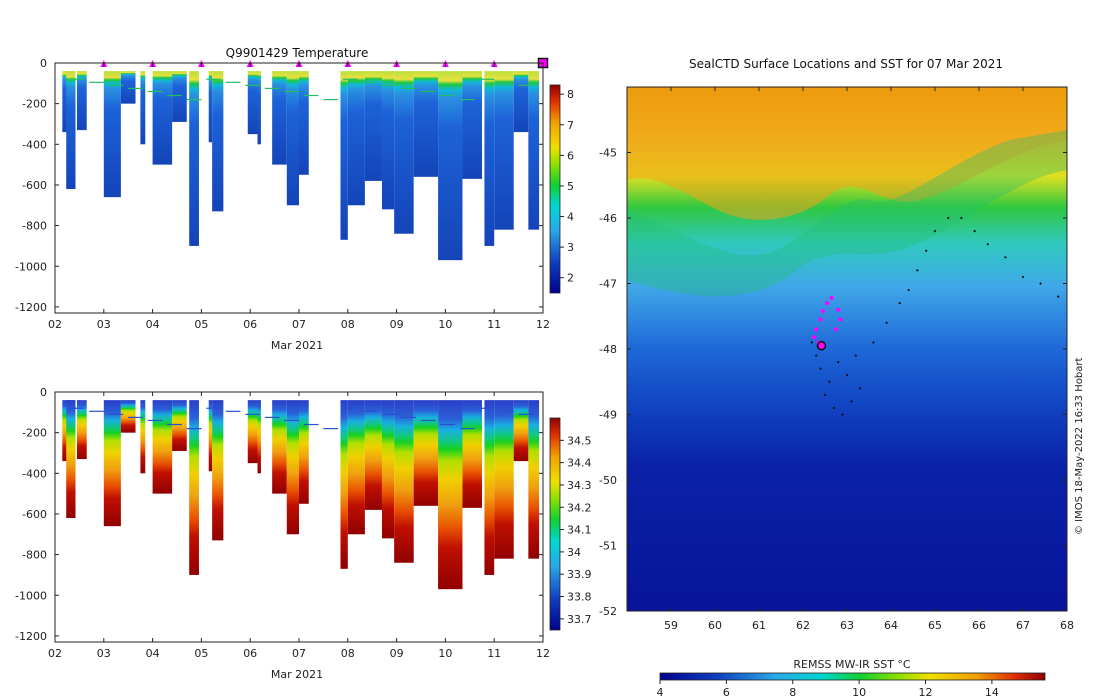  What do you see at coordinates (299, 653) in the screenshot?
I see `x-tick-label: 07` at bounding box center [299, 653].